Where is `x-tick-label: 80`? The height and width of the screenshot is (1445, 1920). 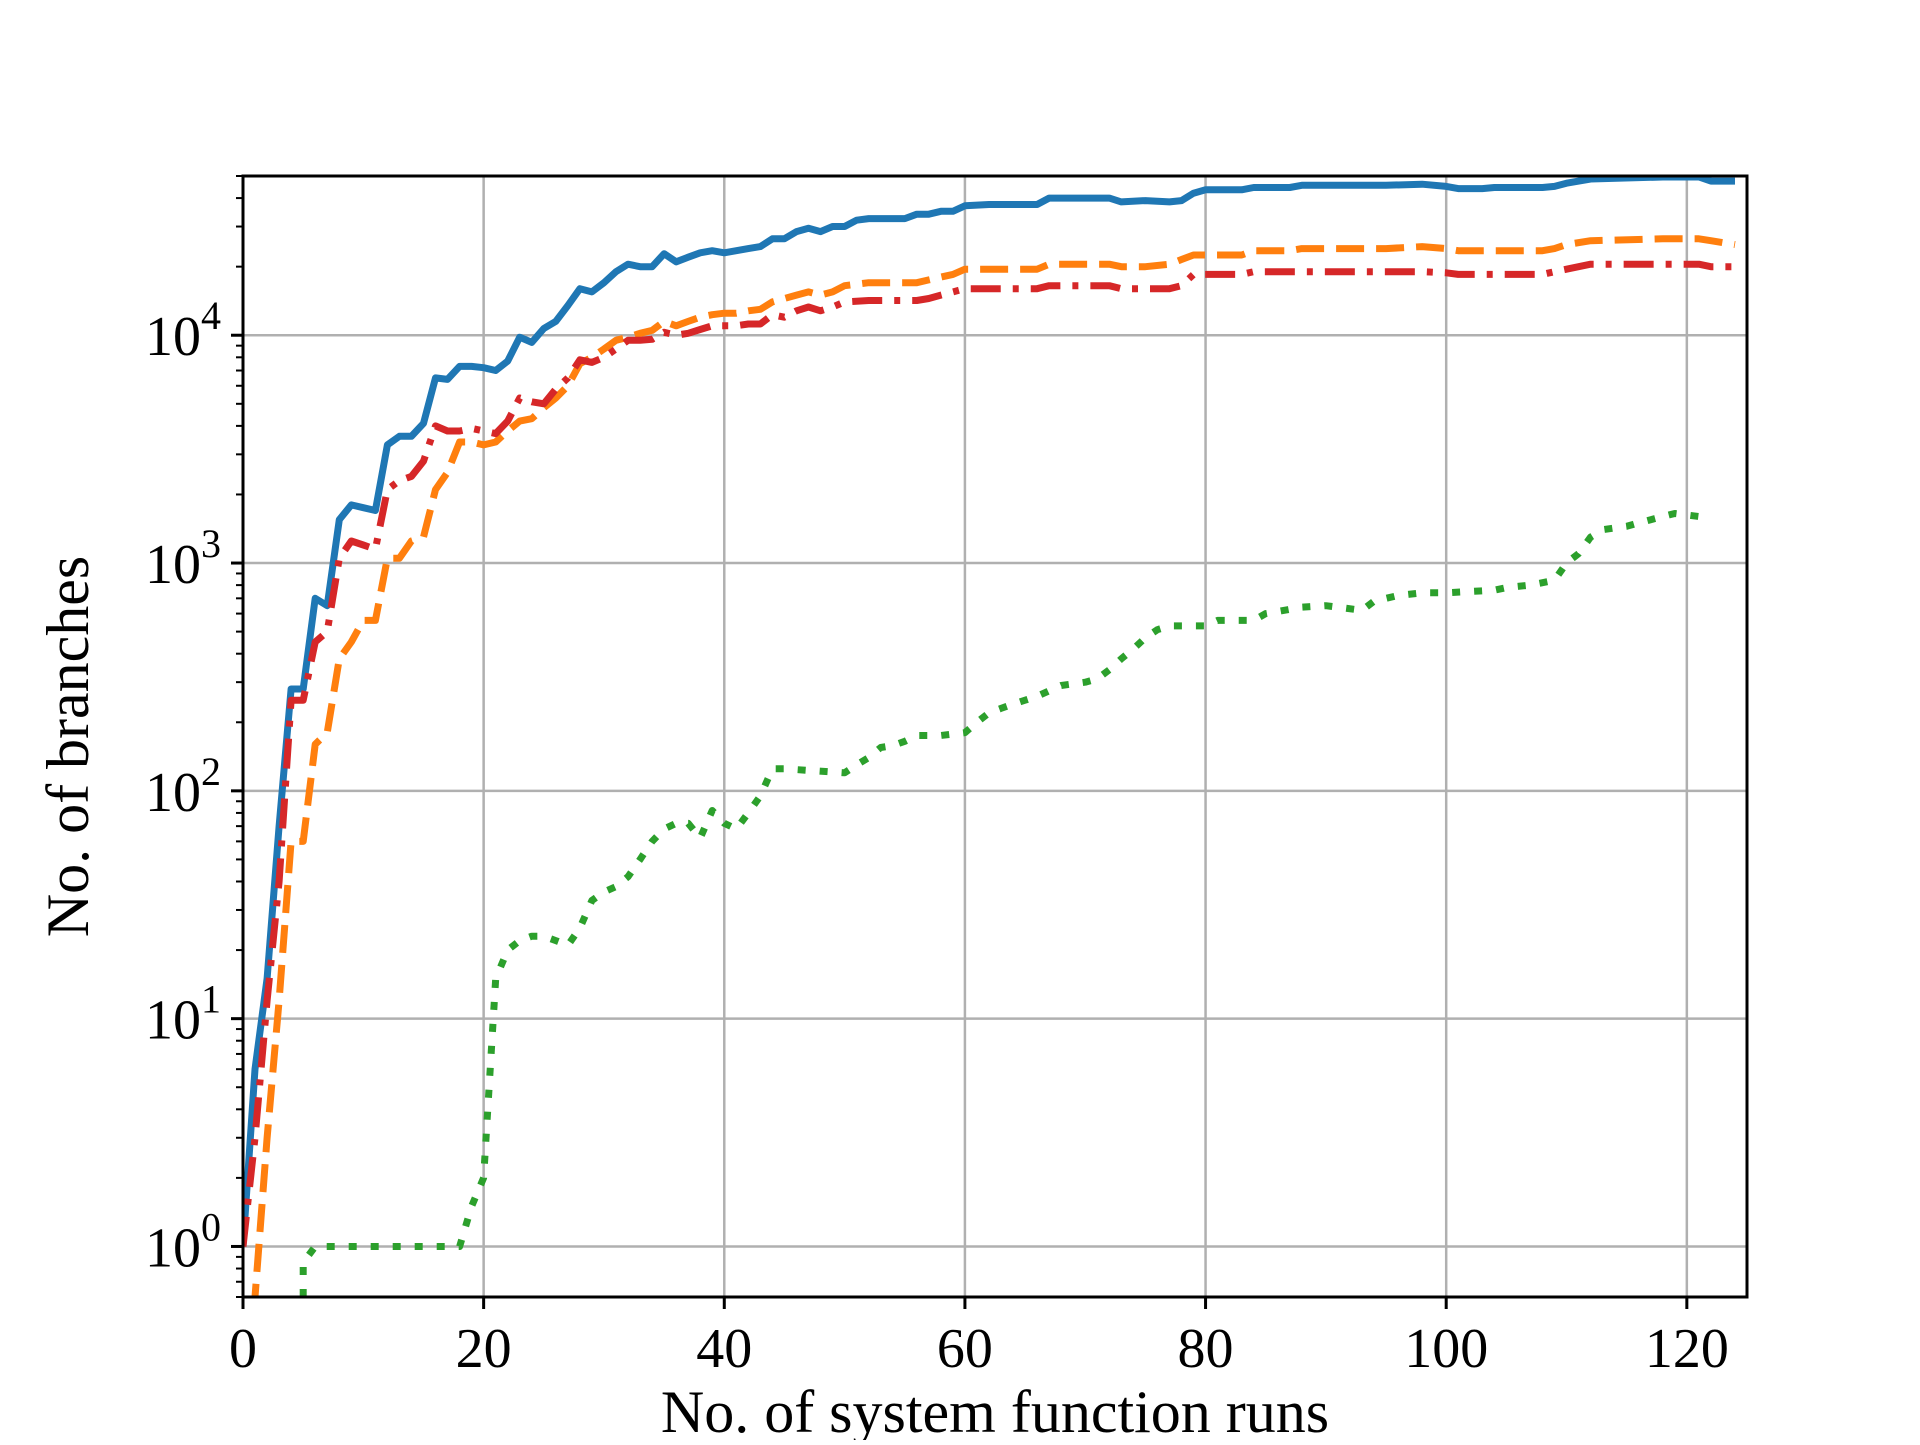 x-tick-label: 80 is located at coordinates (1206, 1349).